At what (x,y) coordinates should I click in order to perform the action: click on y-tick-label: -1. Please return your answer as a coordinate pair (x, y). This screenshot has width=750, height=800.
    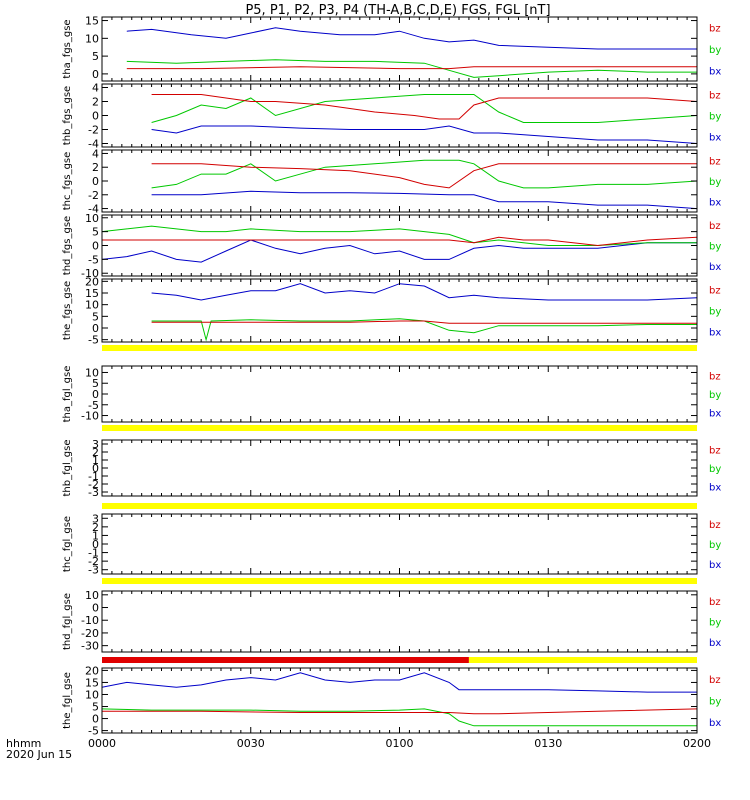
    Looking at the image, I should click on (93, 553).